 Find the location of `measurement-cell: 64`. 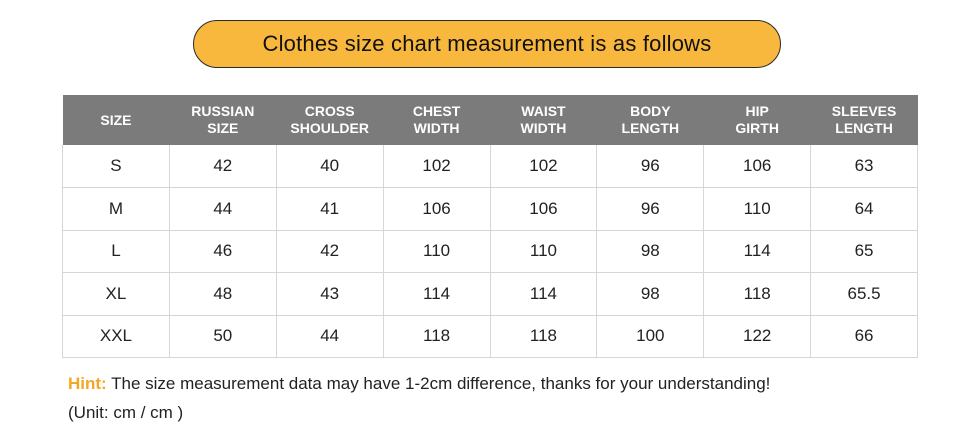

measurement-cell: 64 is located at coordinates (864, 209).